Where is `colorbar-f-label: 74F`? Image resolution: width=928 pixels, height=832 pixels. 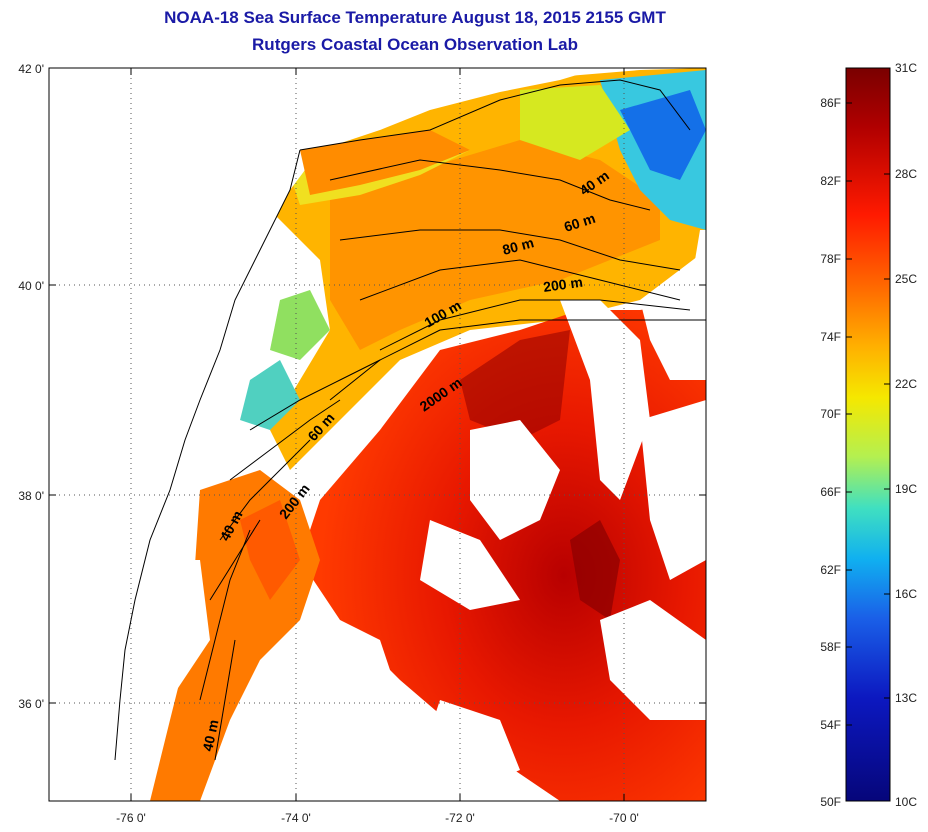 colorbar-f-label: 74F is located at coordinates (830, 337).